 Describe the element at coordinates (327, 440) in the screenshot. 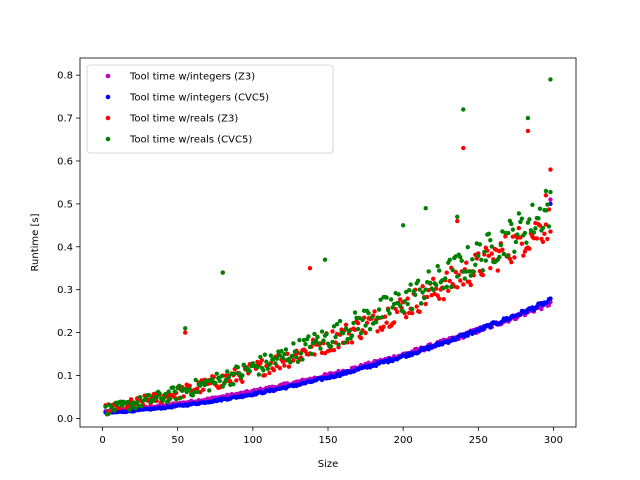

I see `x-tick-label: 150` at that location.